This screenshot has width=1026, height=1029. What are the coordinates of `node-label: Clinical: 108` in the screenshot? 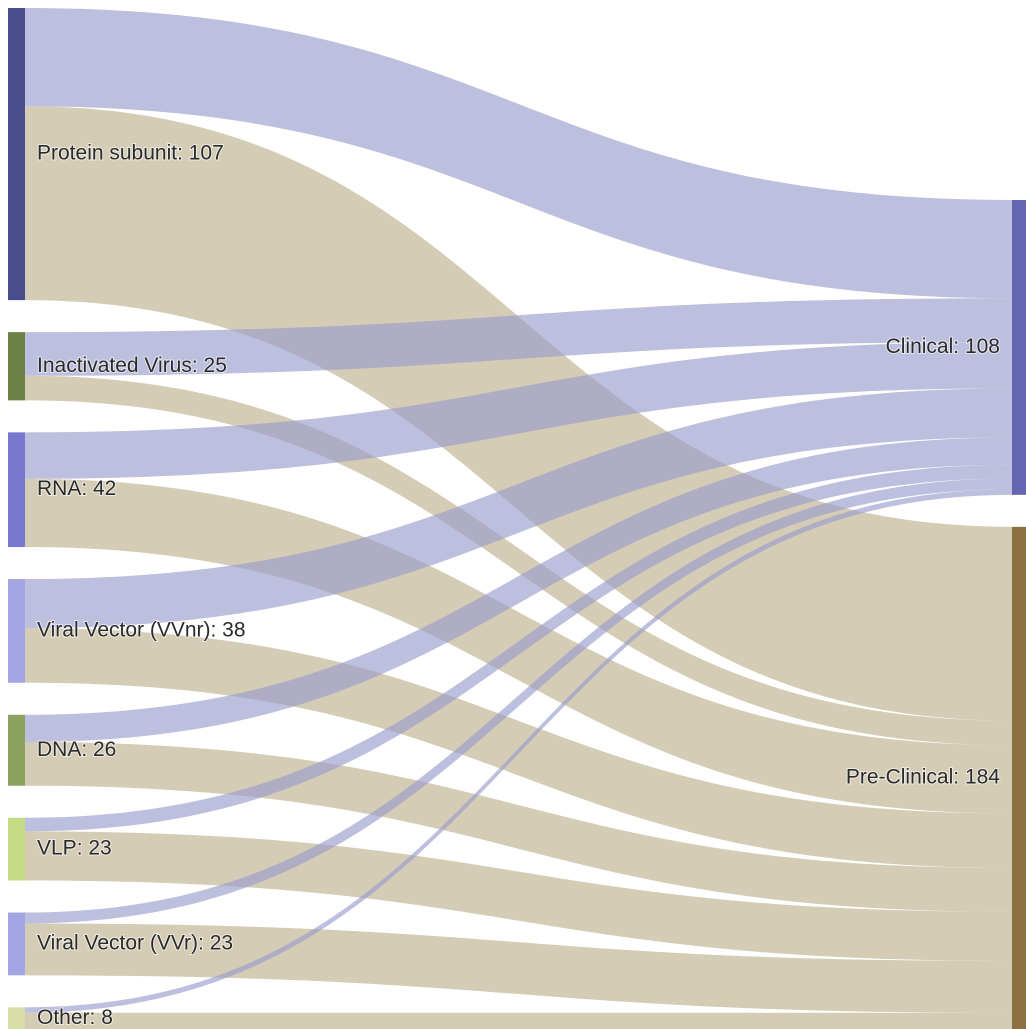 It's located at (943, 346).